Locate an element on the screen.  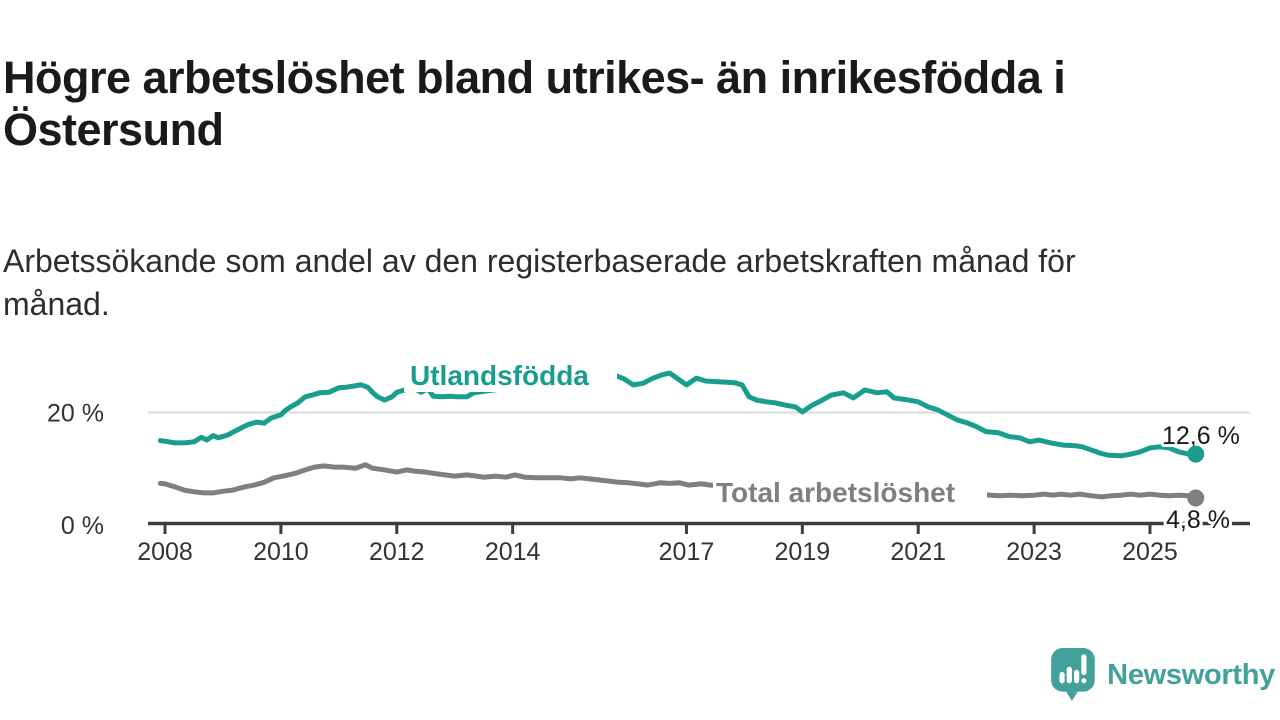
x-tick-label-2025: 2025 is located at coordinates (1150, 552).